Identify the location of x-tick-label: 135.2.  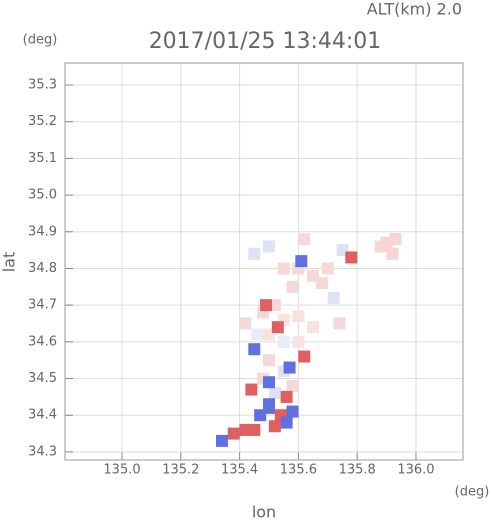
(180, 470).